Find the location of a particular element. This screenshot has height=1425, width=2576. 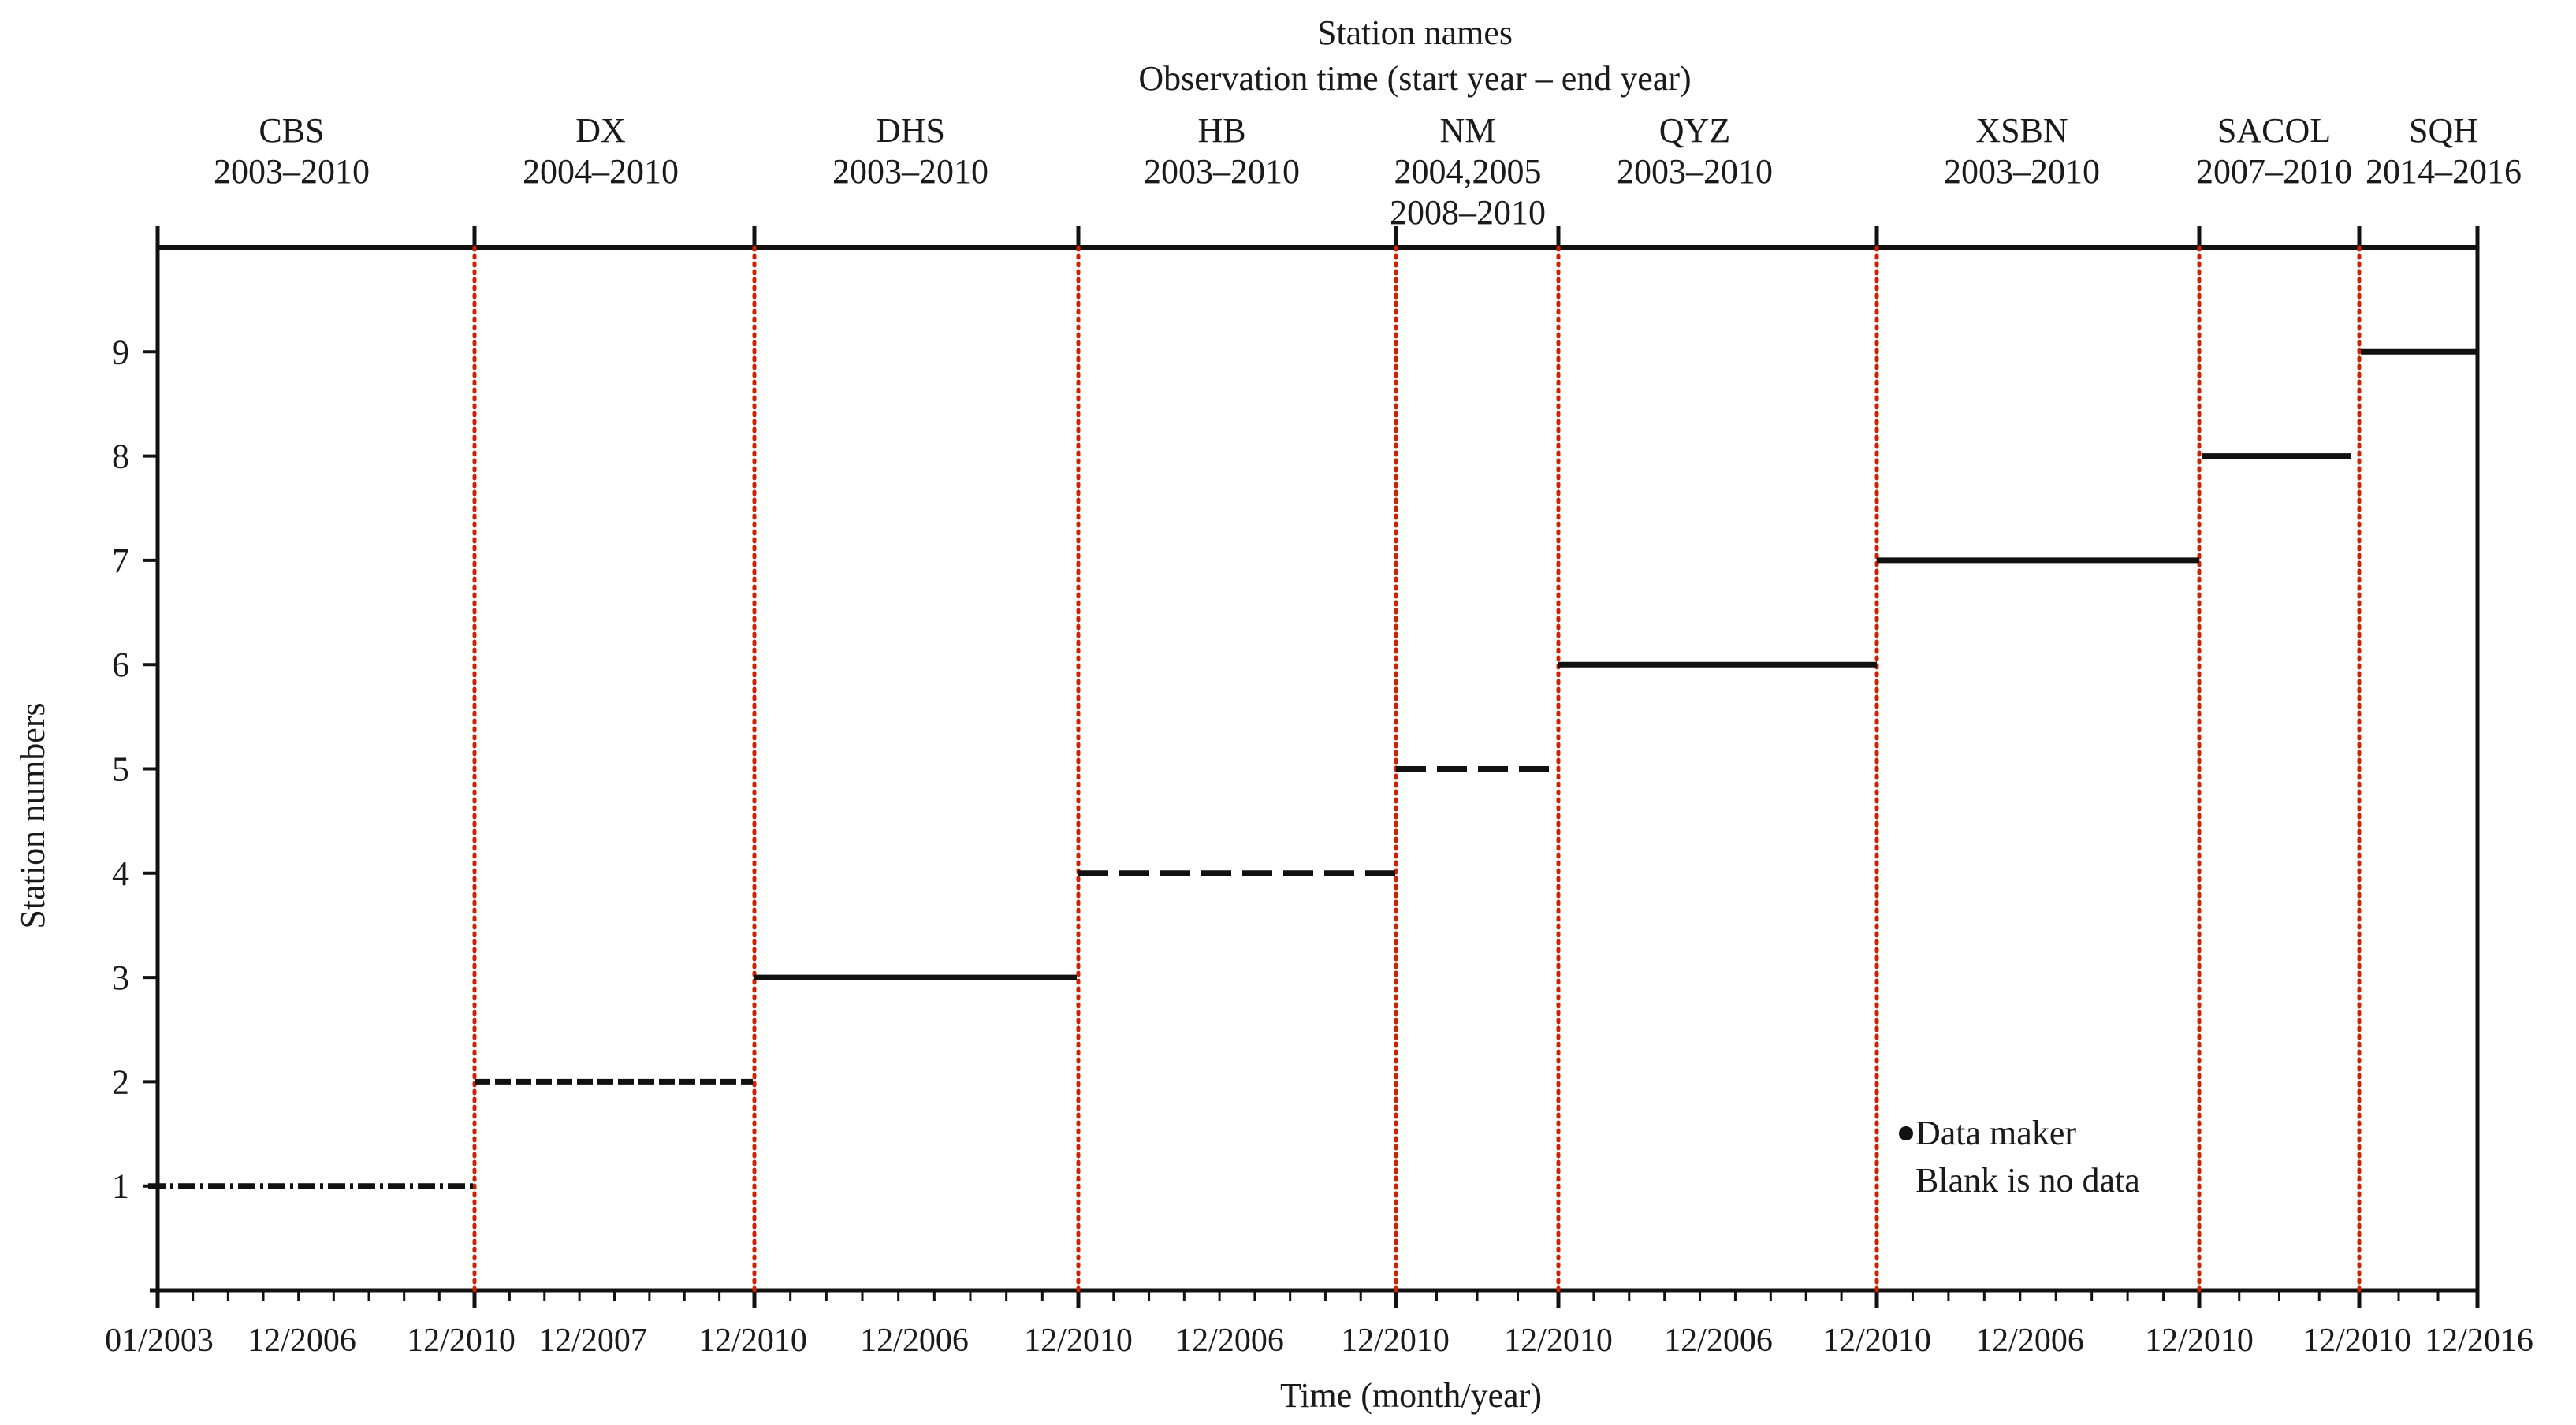

y-tick-label-4: 4 is located at coordinates (120, 873).